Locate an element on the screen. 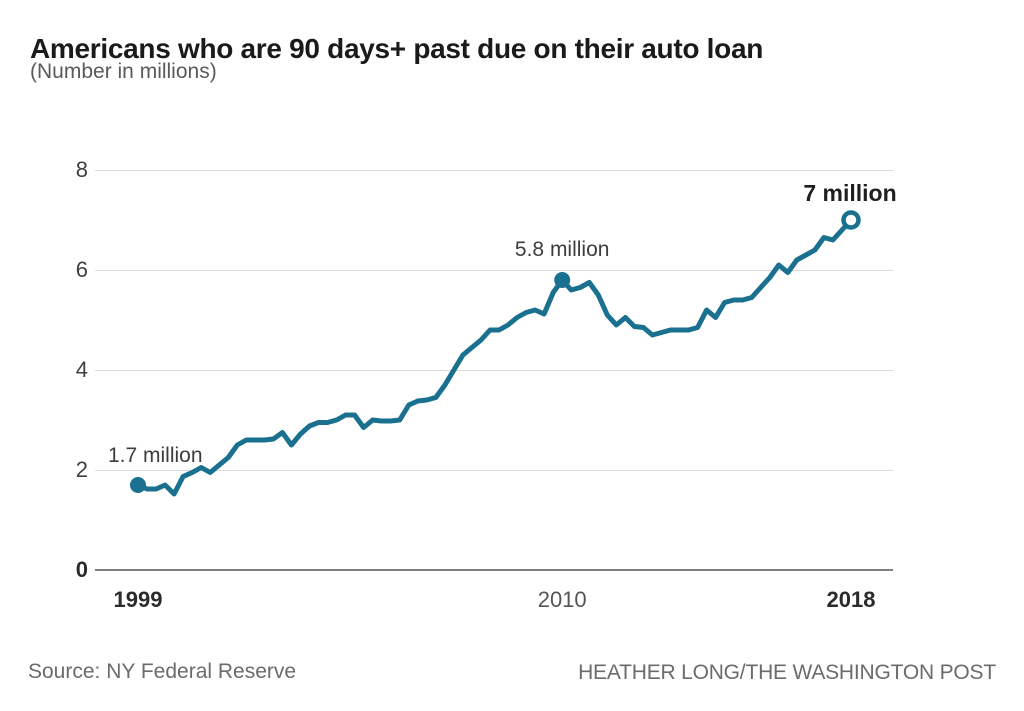 The width and height of the screenshot is (1024, 711). annotation-7-million: 7 million is located at coordinates (850, 193).